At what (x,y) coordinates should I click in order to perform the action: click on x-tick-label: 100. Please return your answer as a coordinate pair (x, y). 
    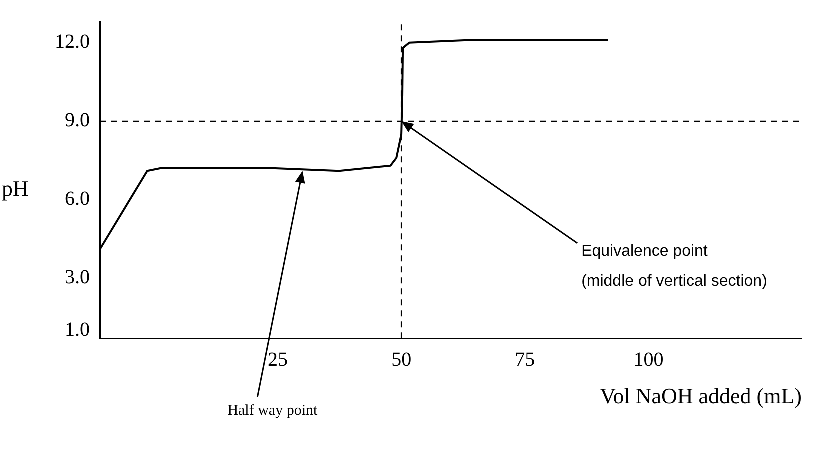
    Looking at the image, I should click on (649, 359).